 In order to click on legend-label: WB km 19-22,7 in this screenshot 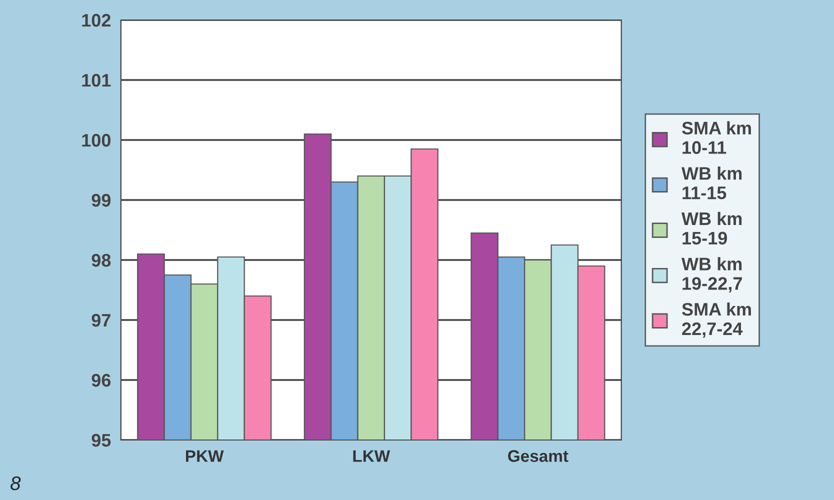, I will do `click(712, 274)`.